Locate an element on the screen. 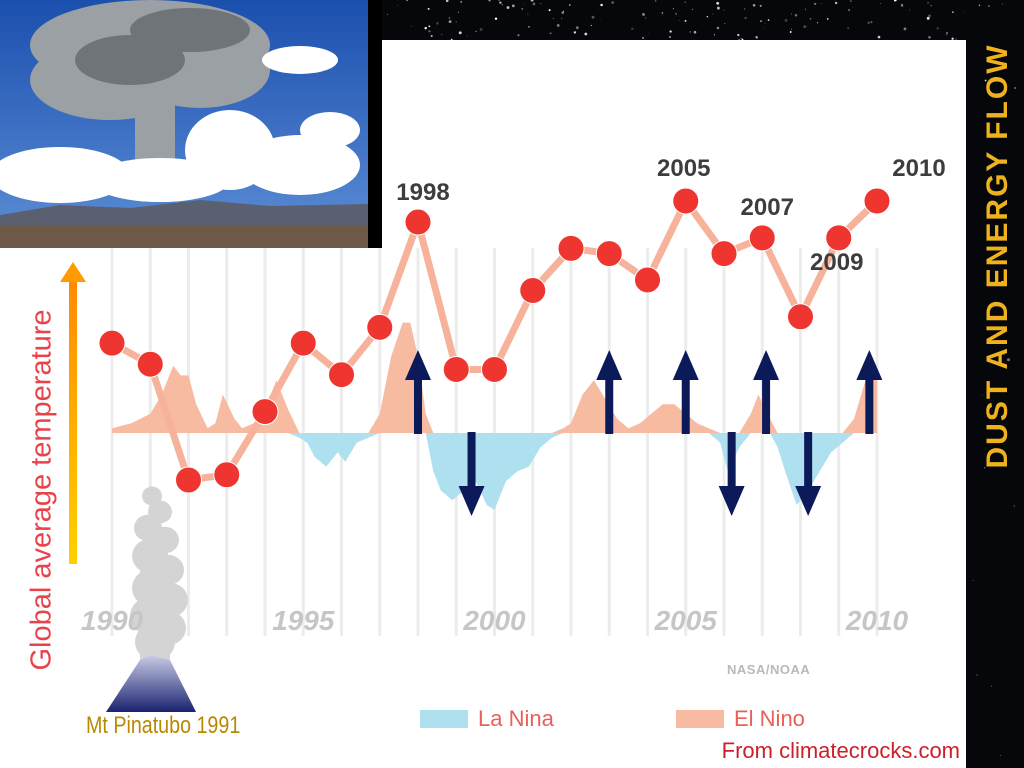 The width and height of the screenshot is (1024, 768). temperature-point-1997 is located at coordinates (380, 327).